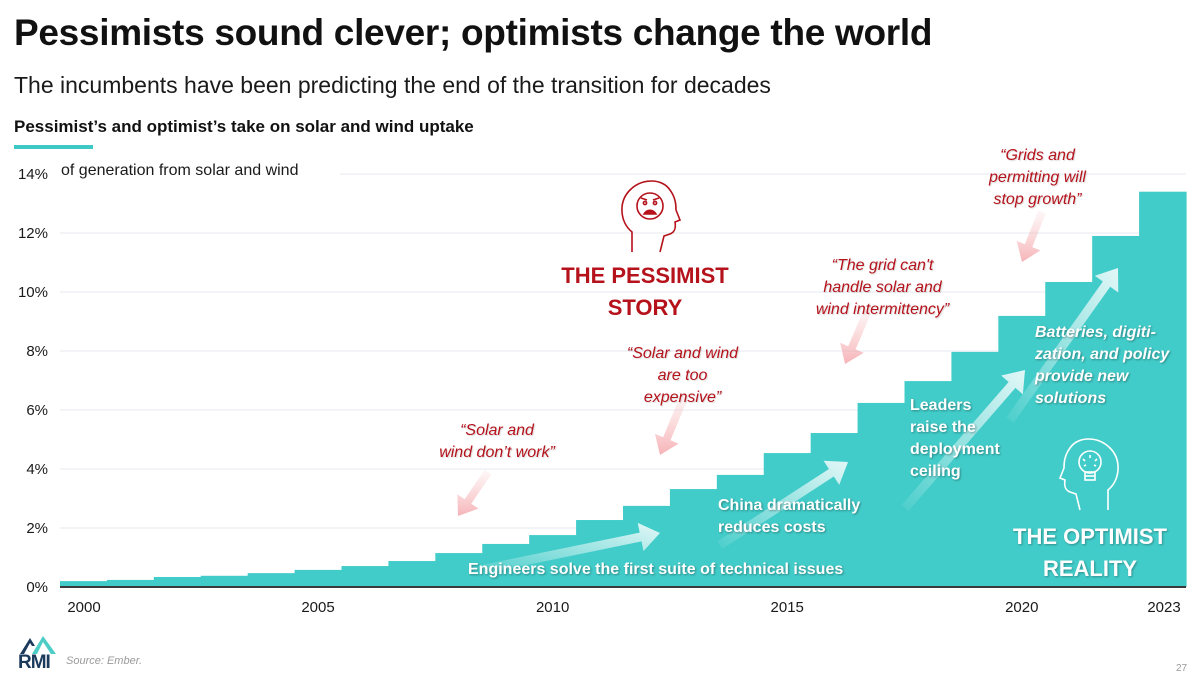 The height and width of the screenshot is (684, 1200). What do you see at coordinates (33, 292) in the screenshot?
I see `y-tick-label: 10%` at bounding box center [33, 292].